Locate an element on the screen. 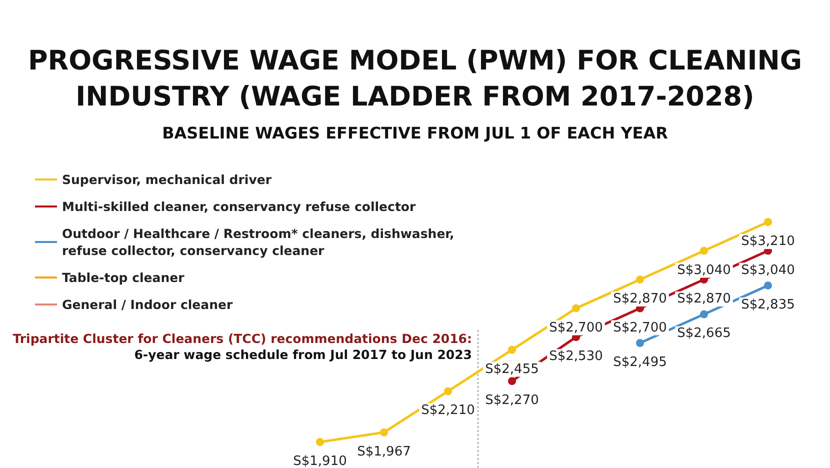 This screenshot has width=830, height=468. data-label: S$2,210 is located at coordinates (448, 410).